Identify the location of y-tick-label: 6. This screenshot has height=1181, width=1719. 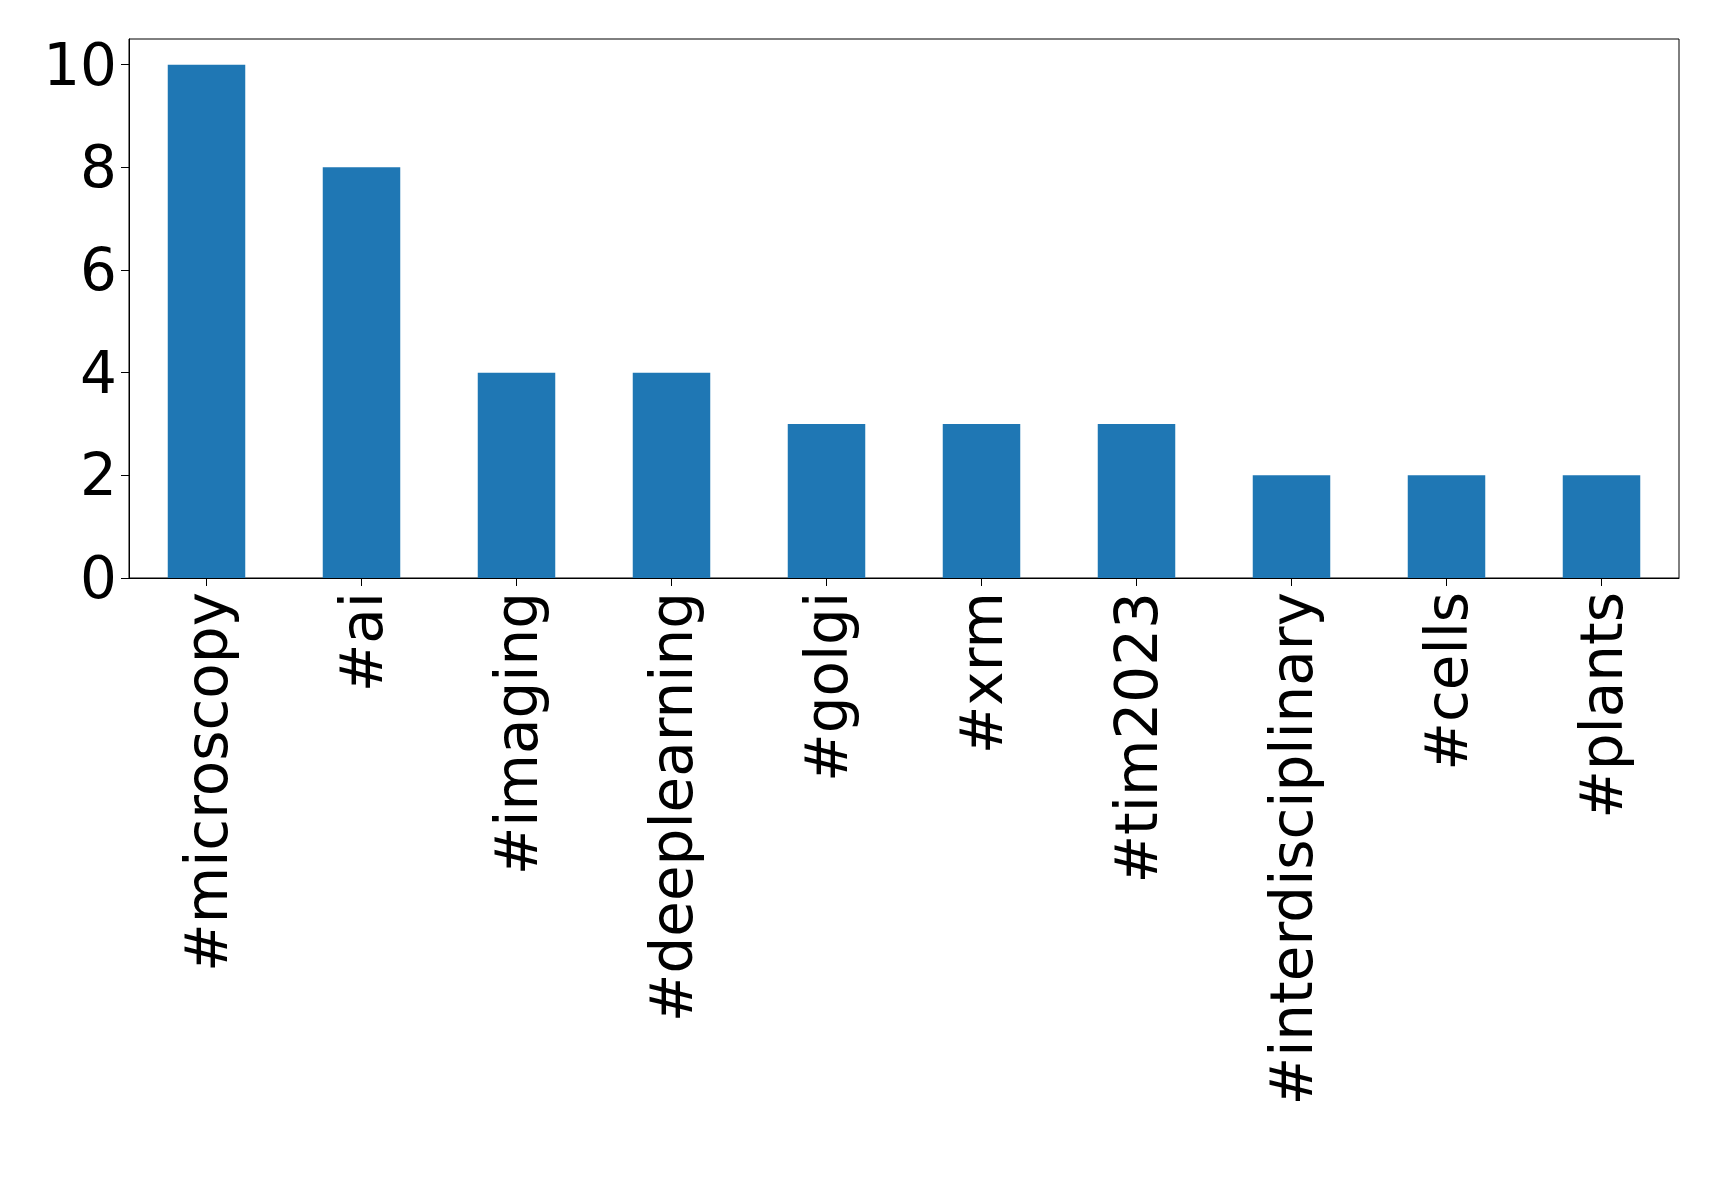
(98, 270).